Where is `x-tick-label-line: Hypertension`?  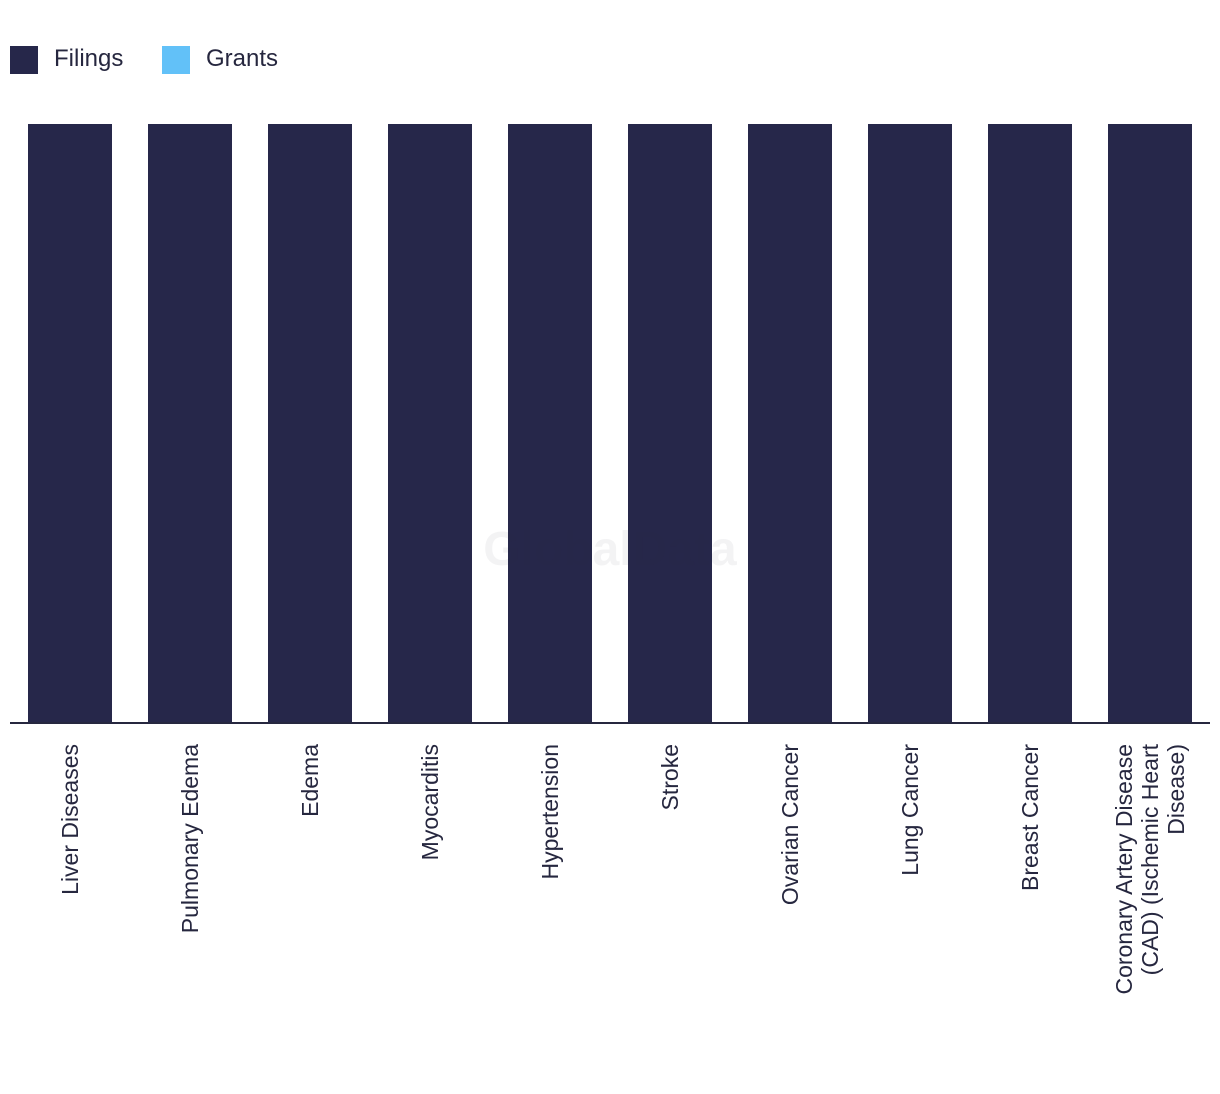
x-tick-label-line: Hypertension is located at coordinates (550, 812).